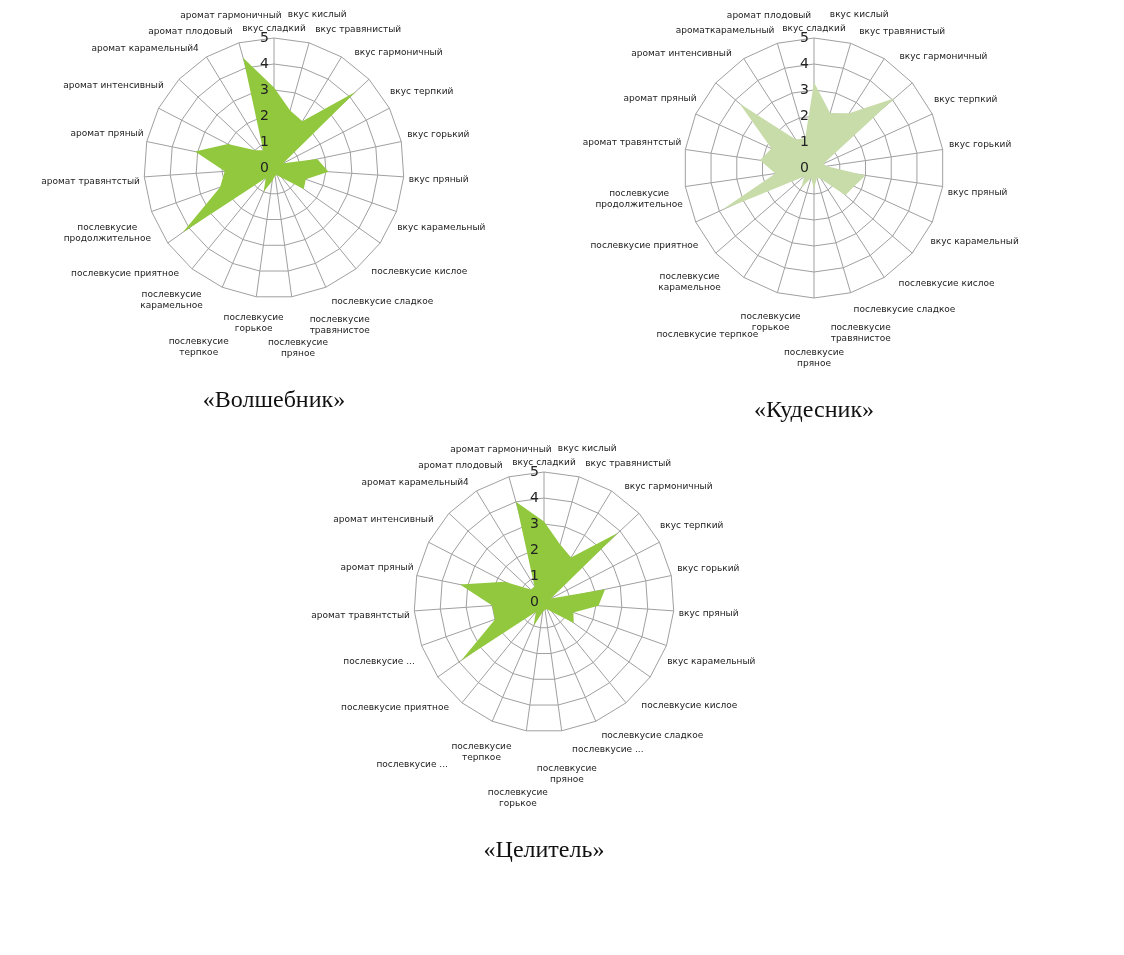  What do you see at coordinates (544, 849) in the screenshot?
I see `text: «Целитель»` at bounding box center [544, 849].